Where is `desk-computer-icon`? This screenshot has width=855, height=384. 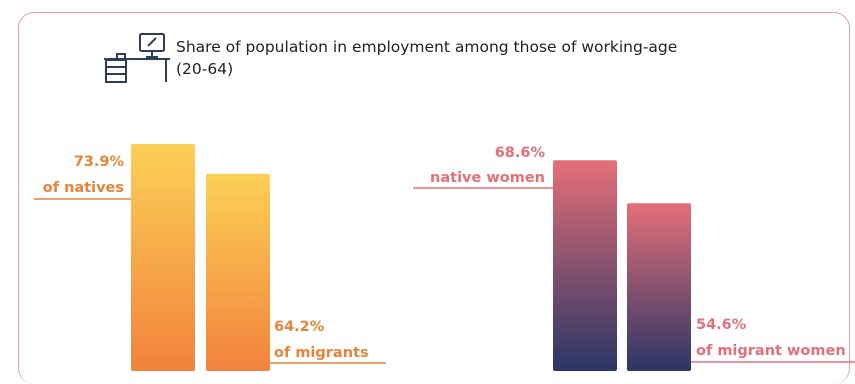
desk-computer-icon is located at coordinates (137, 58).